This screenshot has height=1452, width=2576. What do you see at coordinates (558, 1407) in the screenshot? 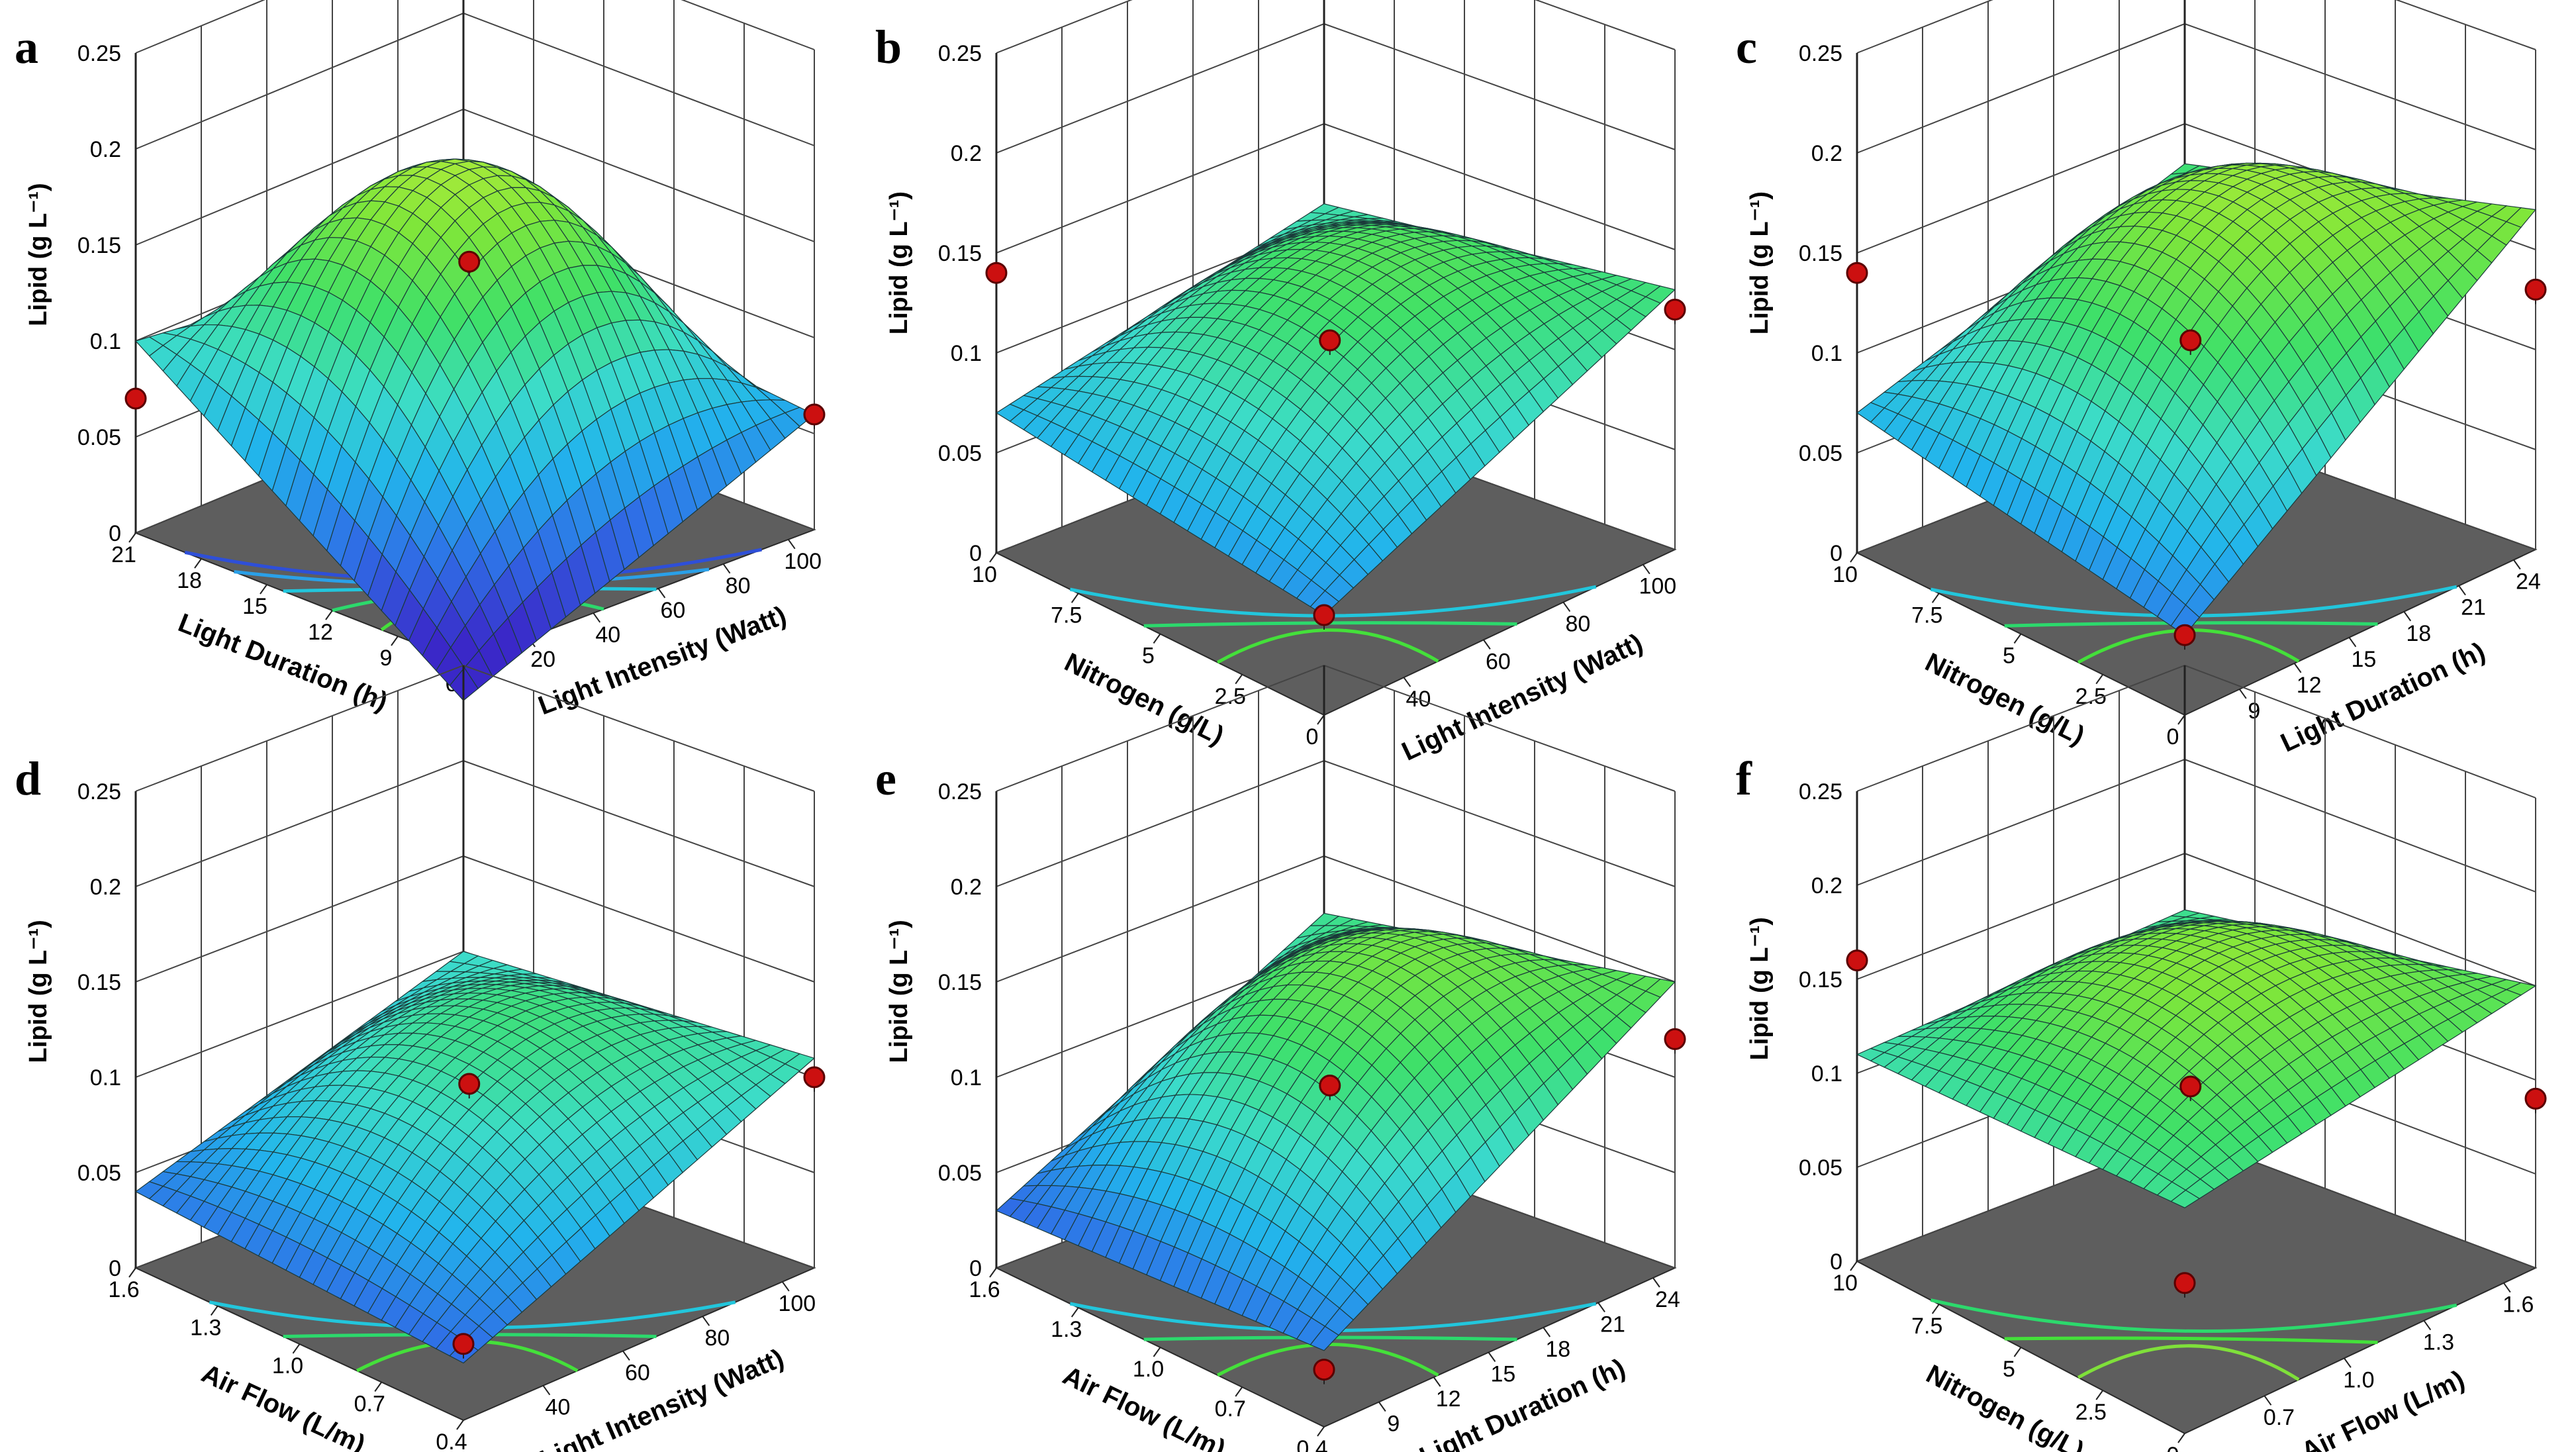
I see `y-tick-label: 40` at bounding box center [558, 1407].